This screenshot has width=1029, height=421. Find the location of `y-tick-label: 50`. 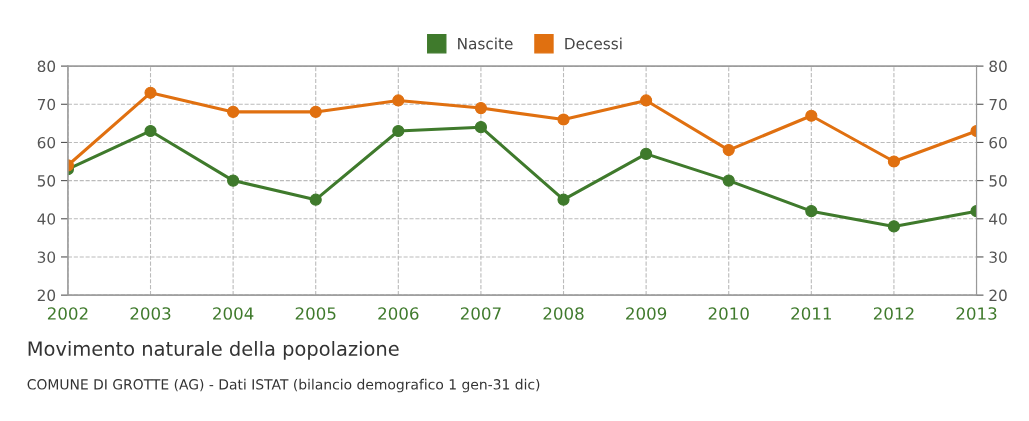

y-tick-label: 50 is located at coordinates (46, 181).